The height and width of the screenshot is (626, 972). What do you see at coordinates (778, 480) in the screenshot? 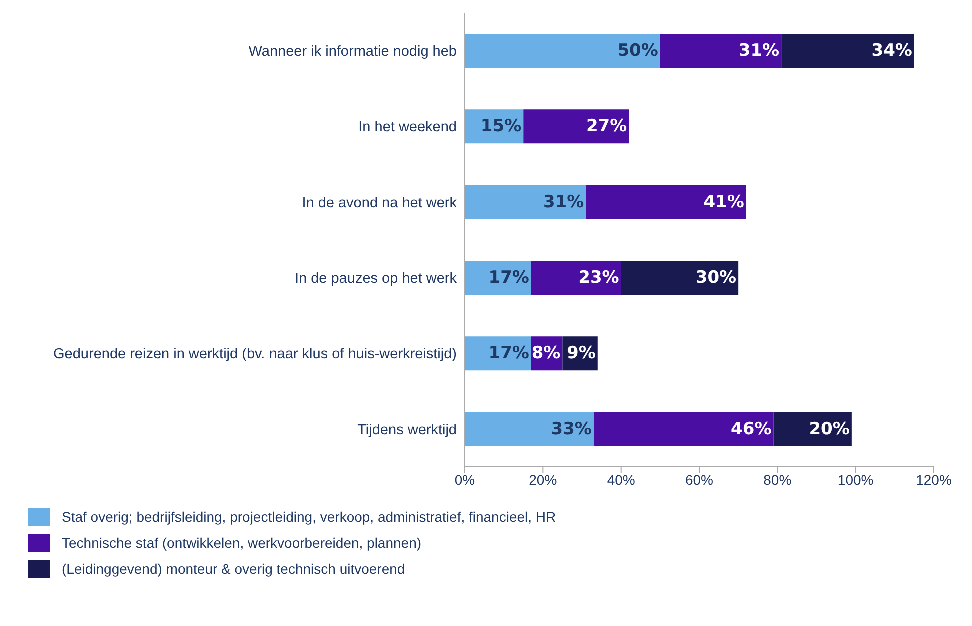
I see `x-tick-label: 80%` at bounding box center [778, 480].